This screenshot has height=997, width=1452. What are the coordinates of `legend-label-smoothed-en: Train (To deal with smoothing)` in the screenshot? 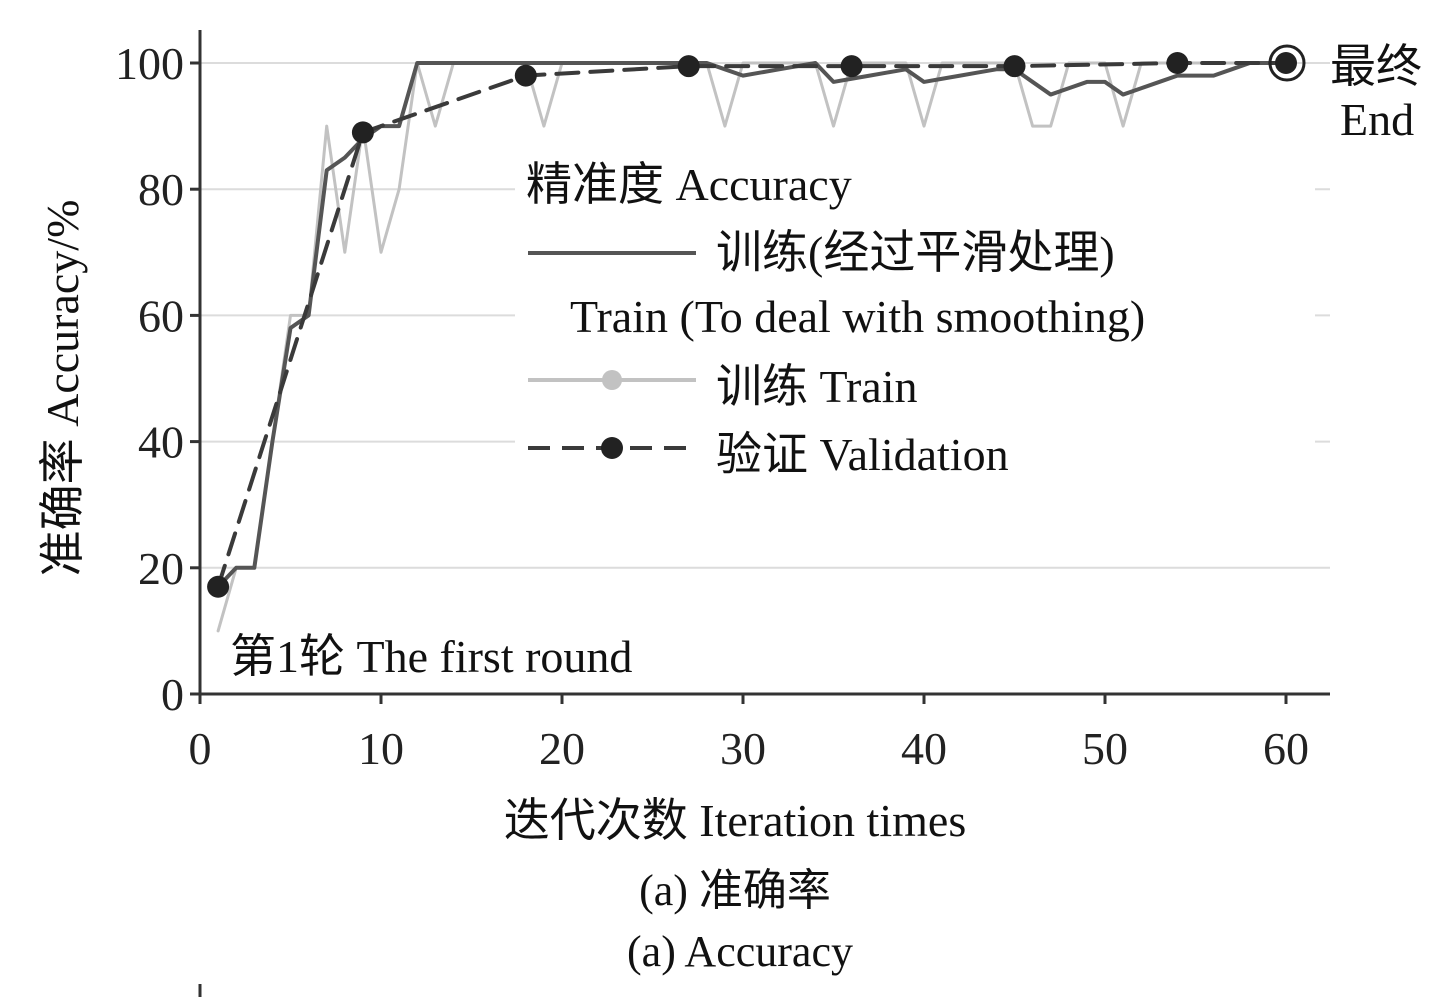 It's located at (857, 316).